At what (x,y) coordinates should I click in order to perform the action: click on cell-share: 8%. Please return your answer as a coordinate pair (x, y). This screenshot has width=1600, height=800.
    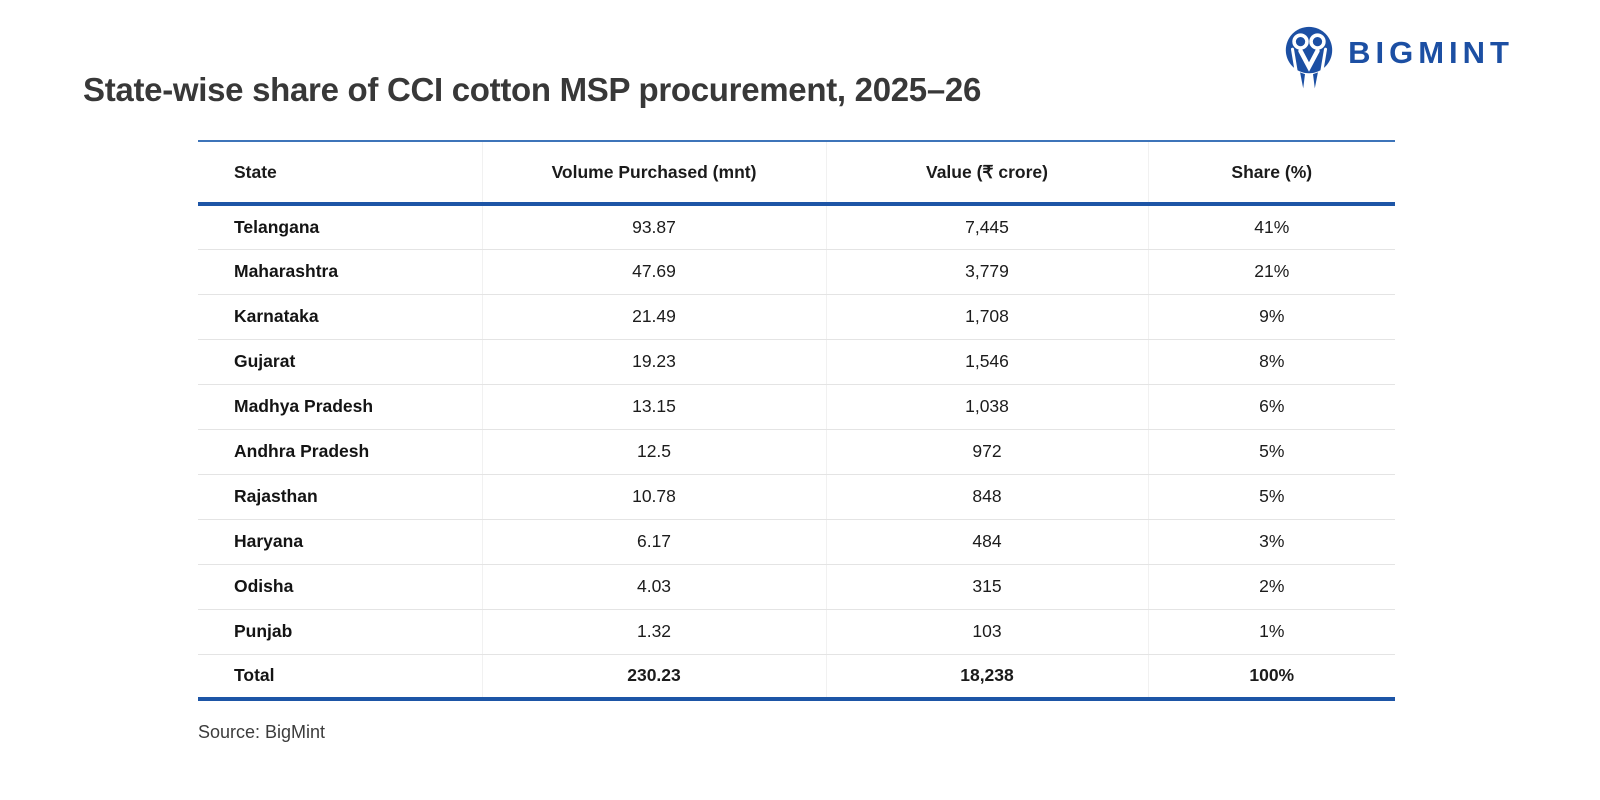
    Looking at the image, I should click on (1271, 362).